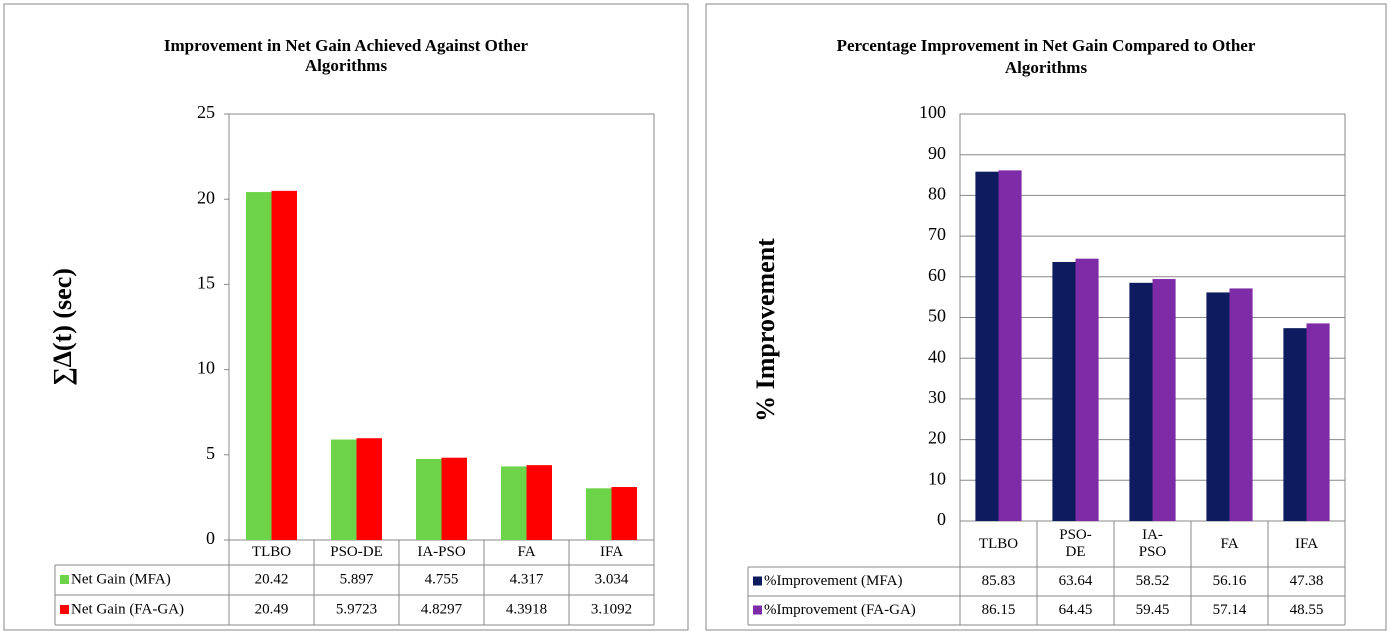 The height and width of the screenshot is (634, 1390). I want to click on table-value: 57.14, so click(1230, 610).